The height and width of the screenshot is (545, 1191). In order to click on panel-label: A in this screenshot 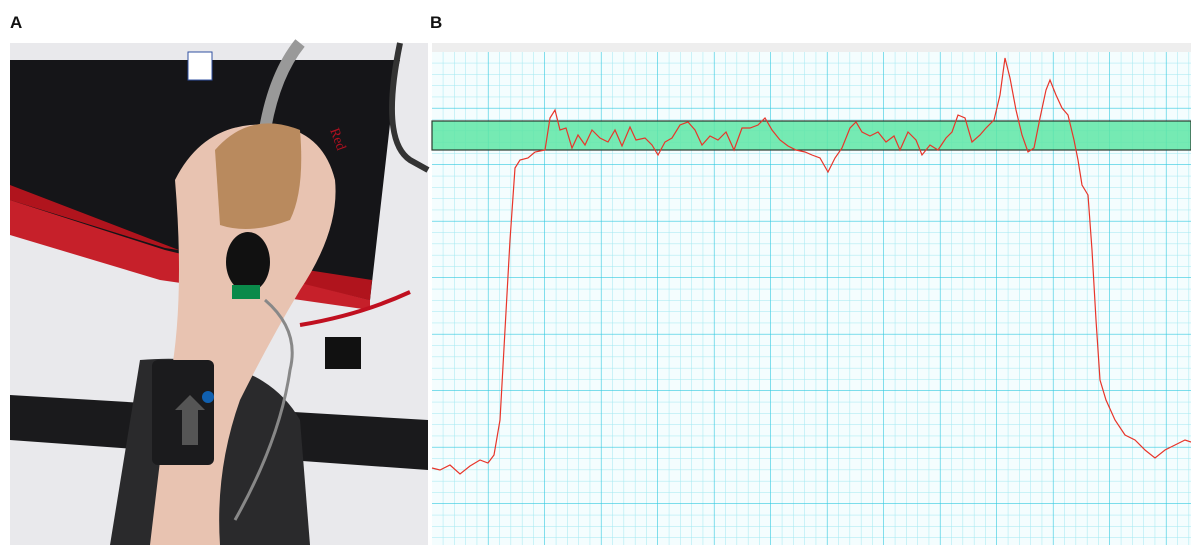, I will do `click(16, 22)`.